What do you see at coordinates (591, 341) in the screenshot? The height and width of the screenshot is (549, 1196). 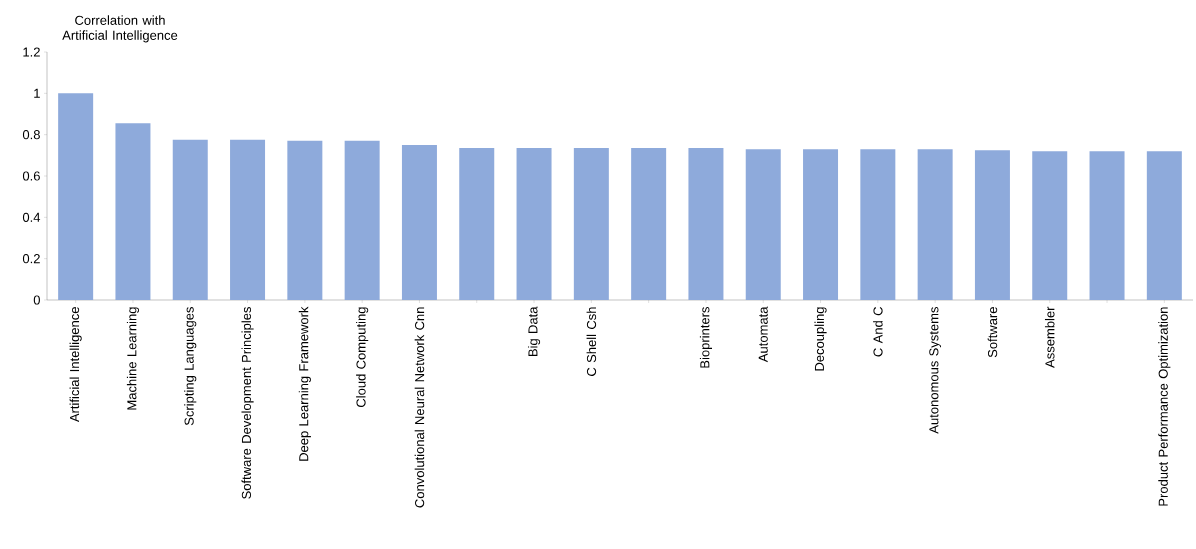 I see `x-tick-label: C Shell Csh` at bounding box center [591, 341].